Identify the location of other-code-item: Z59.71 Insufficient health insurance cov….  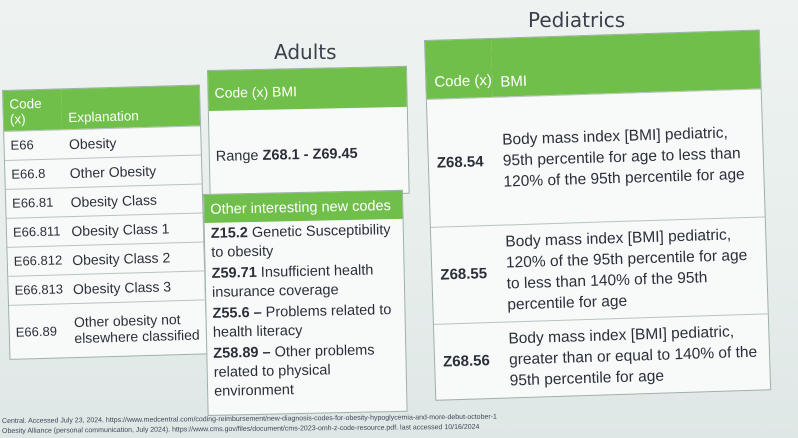
(304, 282).